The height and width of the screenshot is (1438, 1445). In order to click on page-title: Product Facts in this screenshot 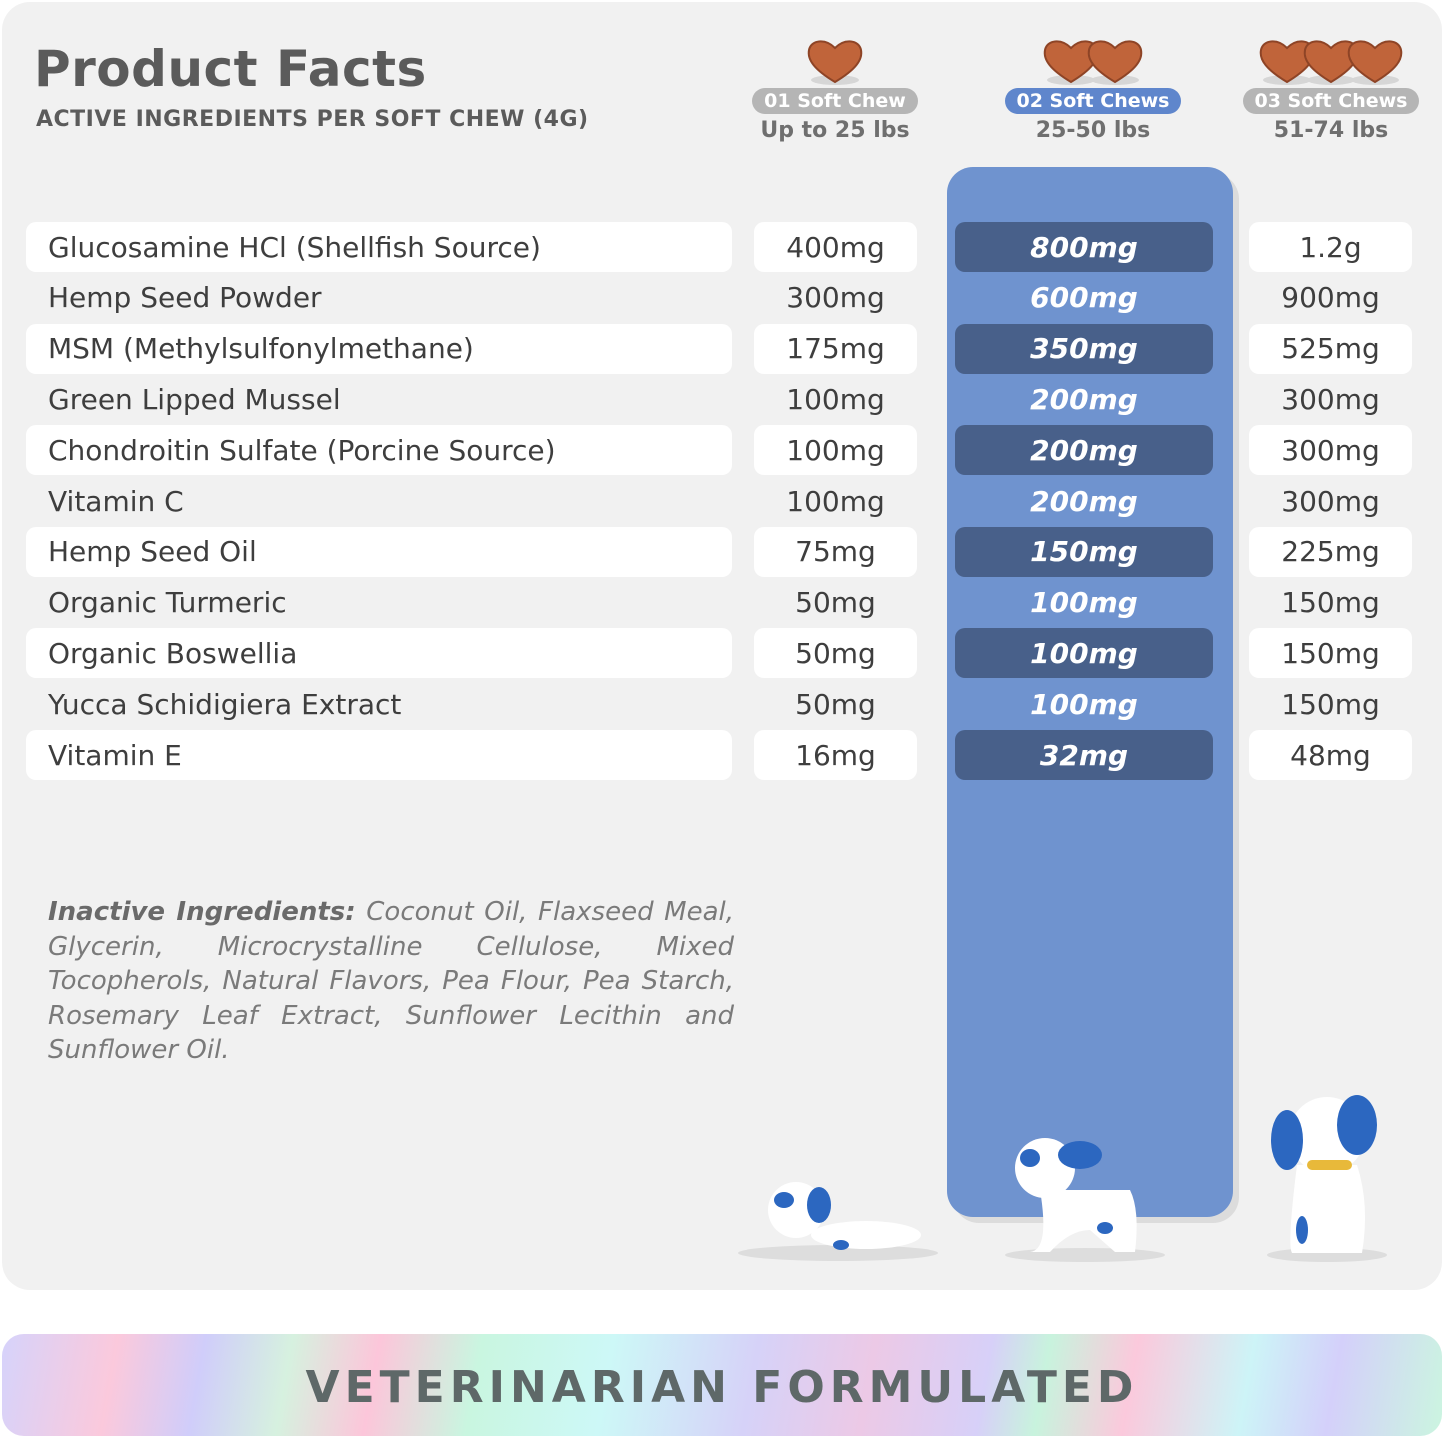, I will do `click(230, 69)`.